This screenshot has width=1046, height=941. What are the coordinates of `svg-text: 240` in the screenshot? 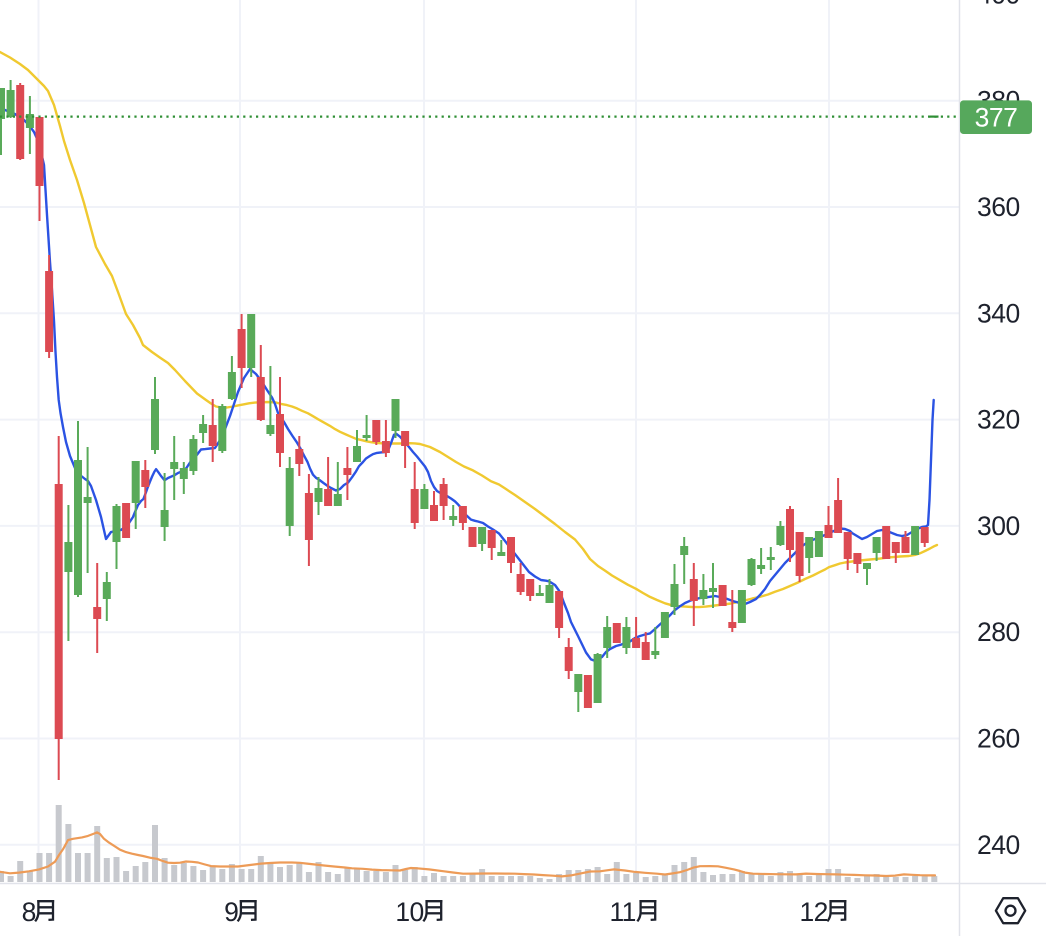 It's located at (998, 845).